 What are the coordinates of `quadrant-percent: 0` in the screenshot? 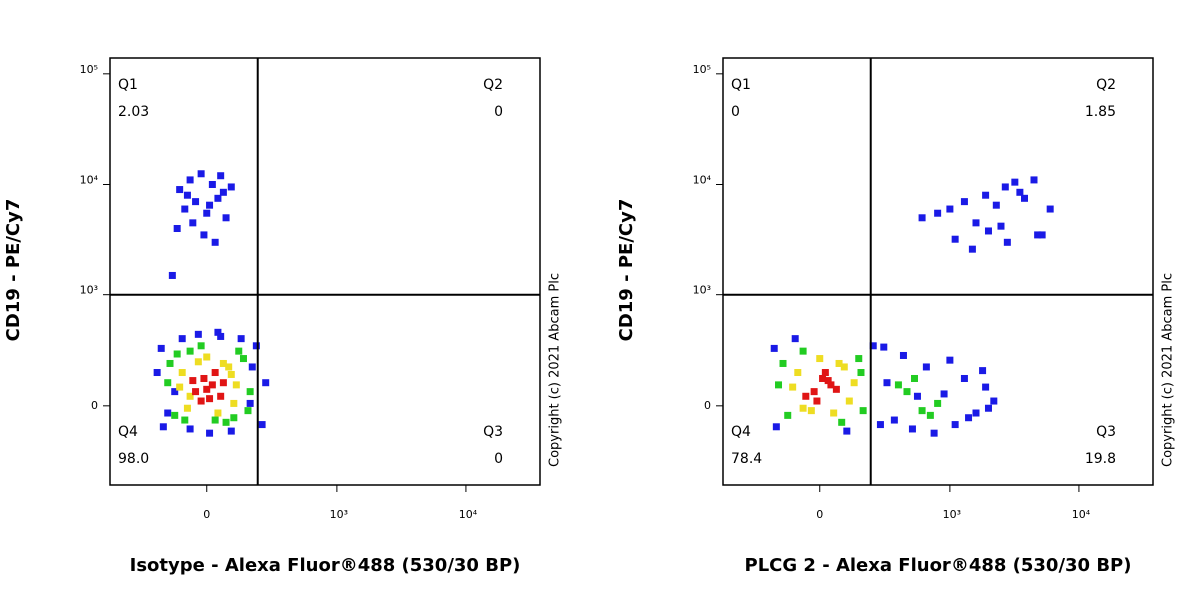 It's located at (498, 112).